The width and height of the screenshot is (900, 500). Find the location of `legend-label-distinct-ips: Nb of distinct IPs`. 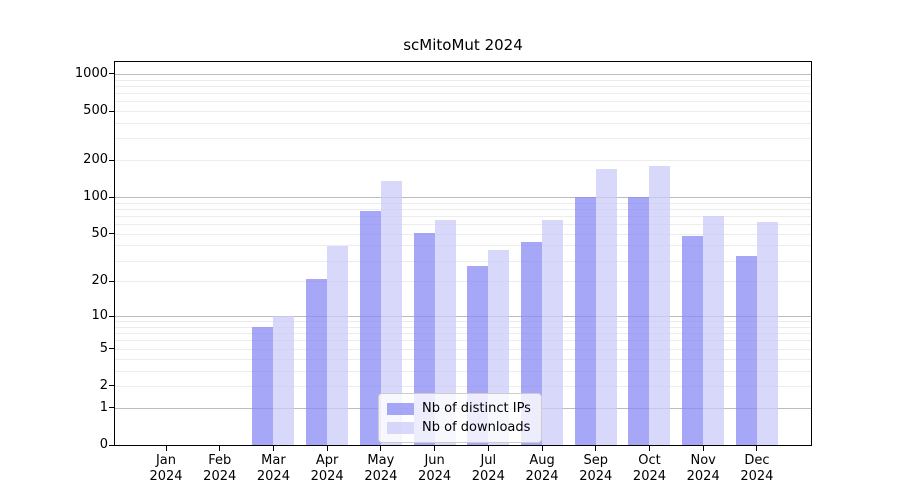

legend-label-distinct-ips: Nb of distinct IPs is located at coordinates (476, 408).